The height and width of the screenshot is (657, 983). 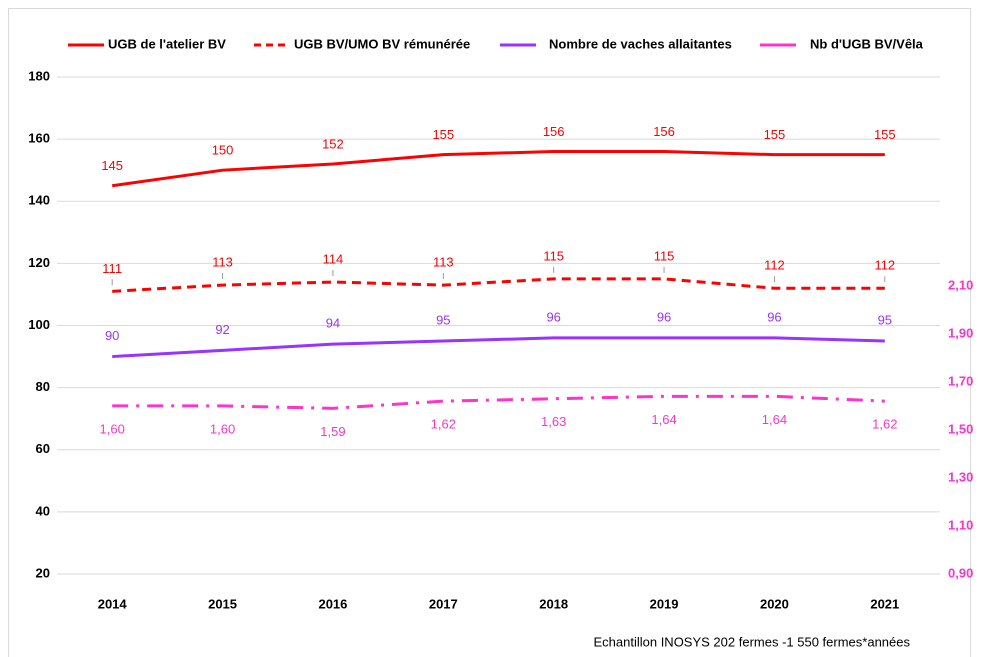 What do you see at coordinates (39, 138) in the screenshot?
I see `y-tick-label: 160` at bounding box center [39, 138].